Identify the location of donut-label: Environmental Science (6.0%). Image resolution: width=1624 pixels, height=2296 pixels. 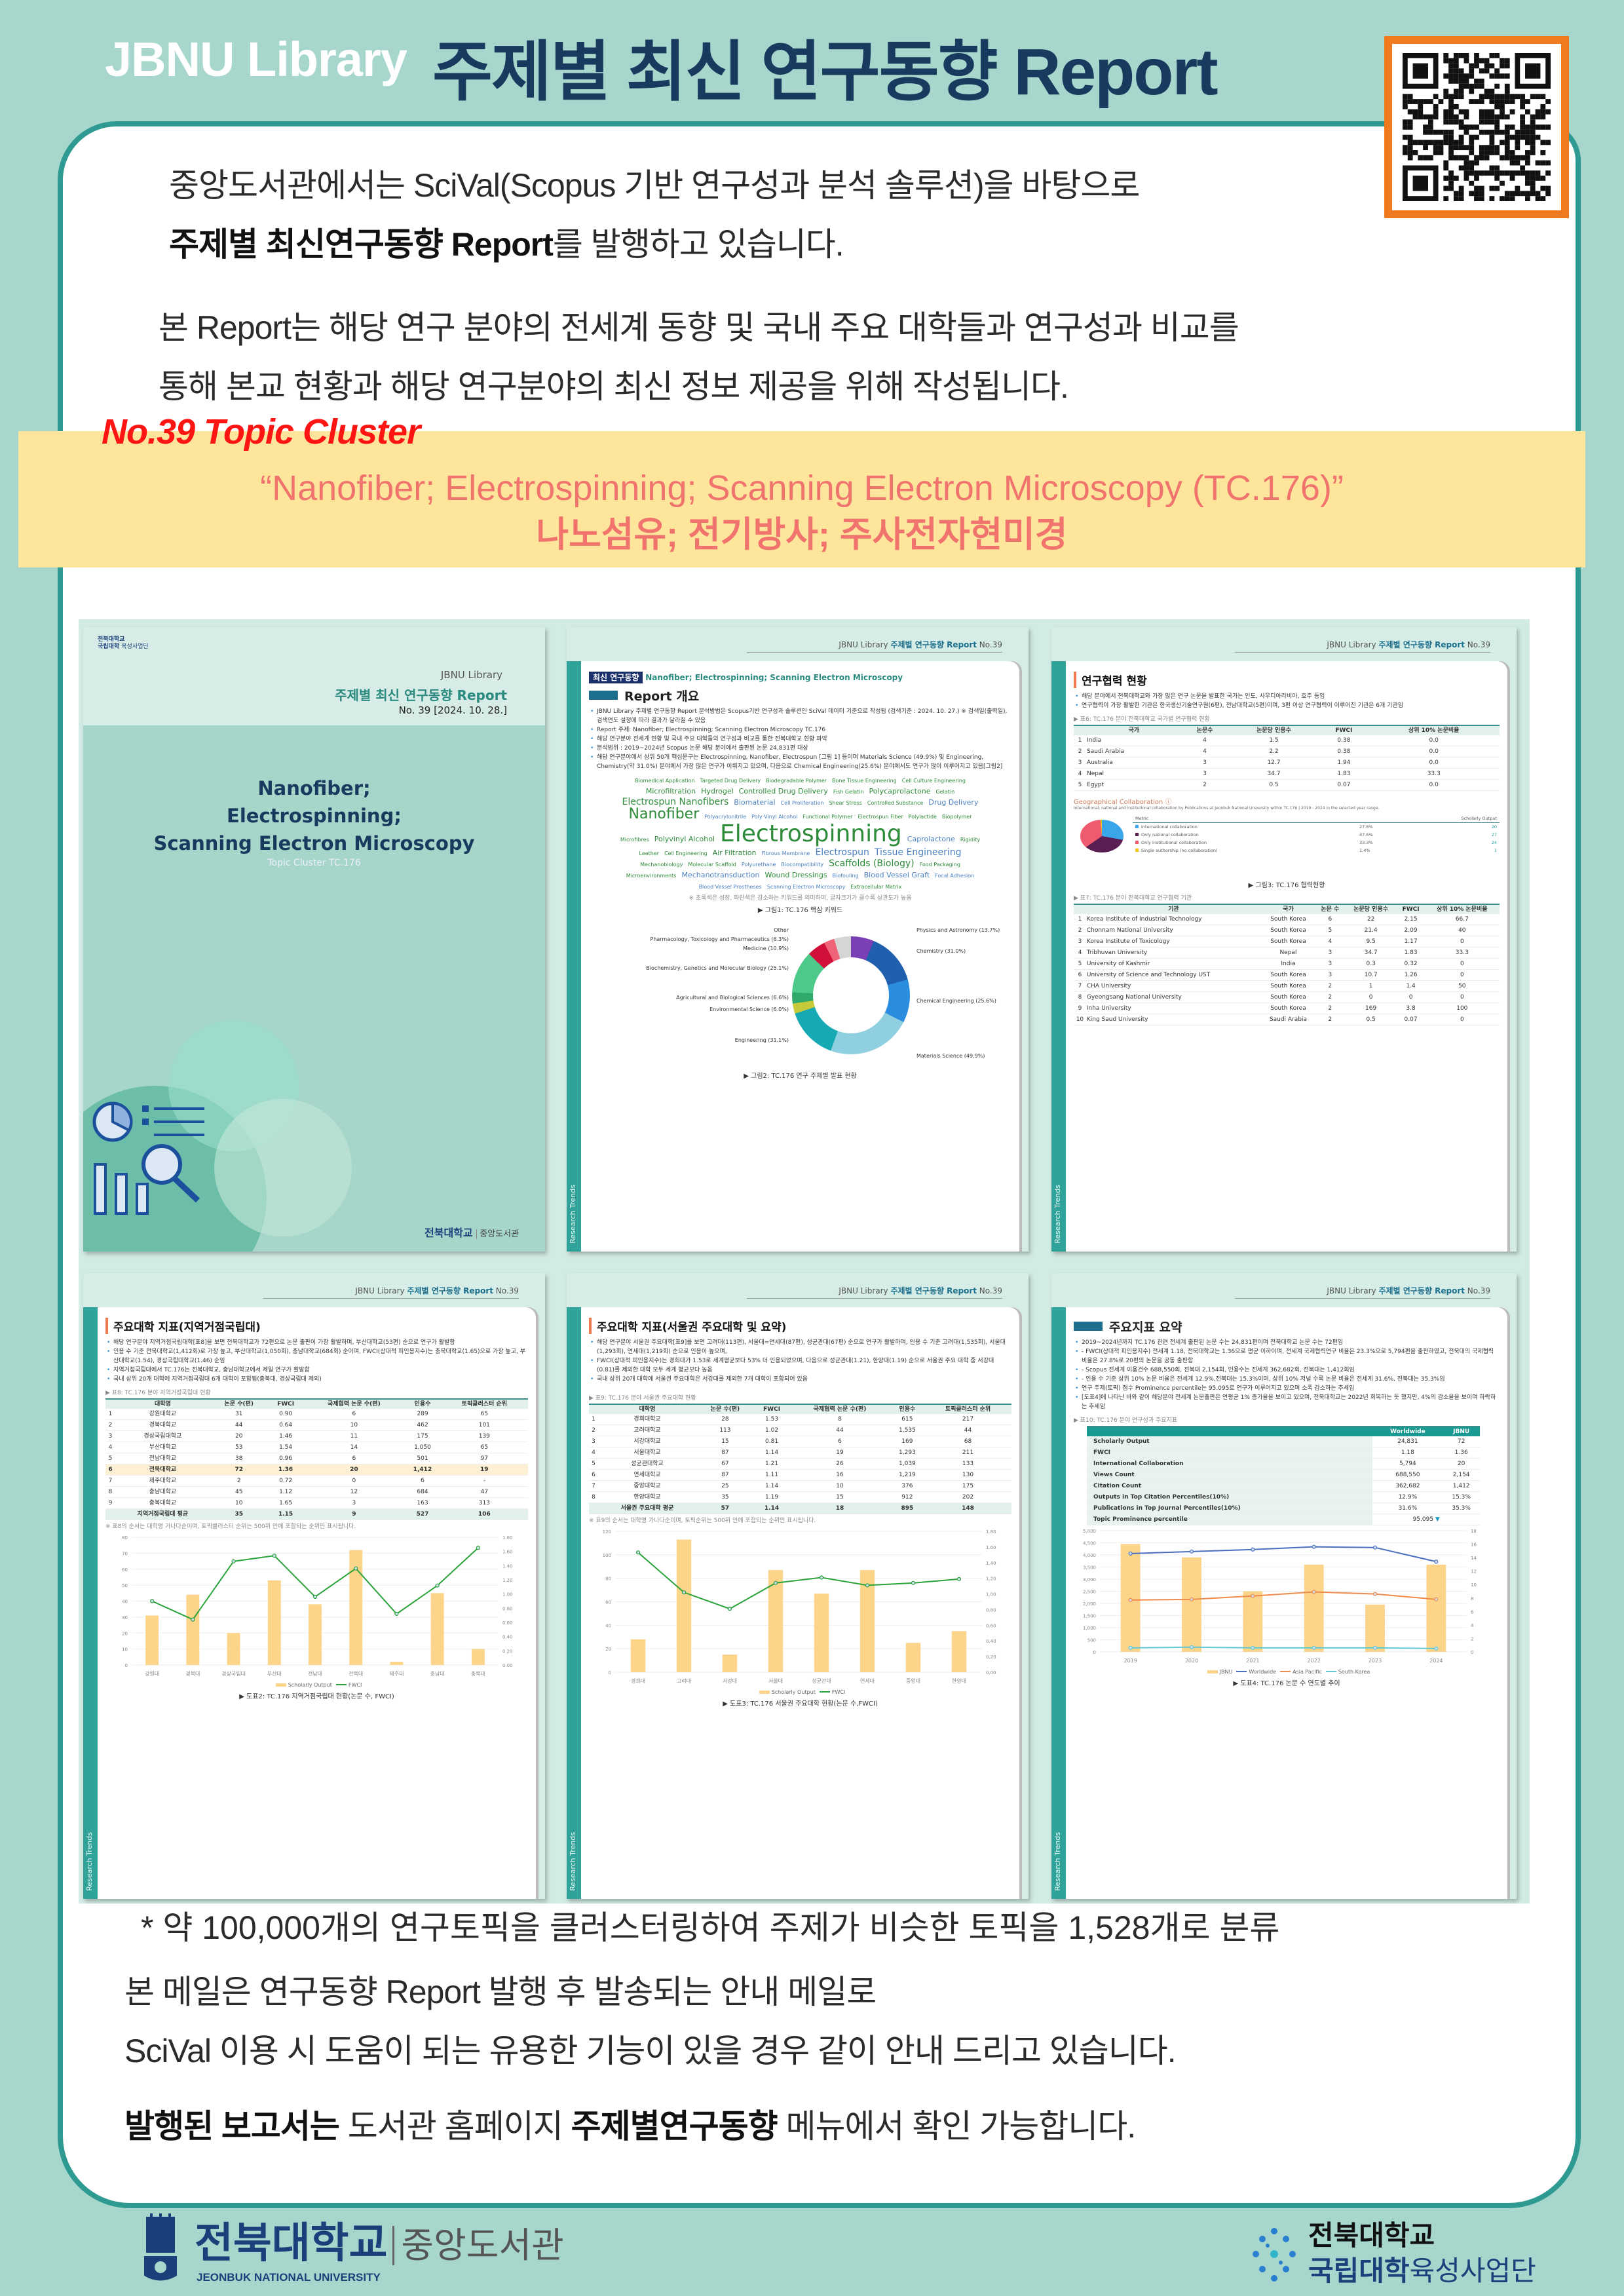
(749, 1009).